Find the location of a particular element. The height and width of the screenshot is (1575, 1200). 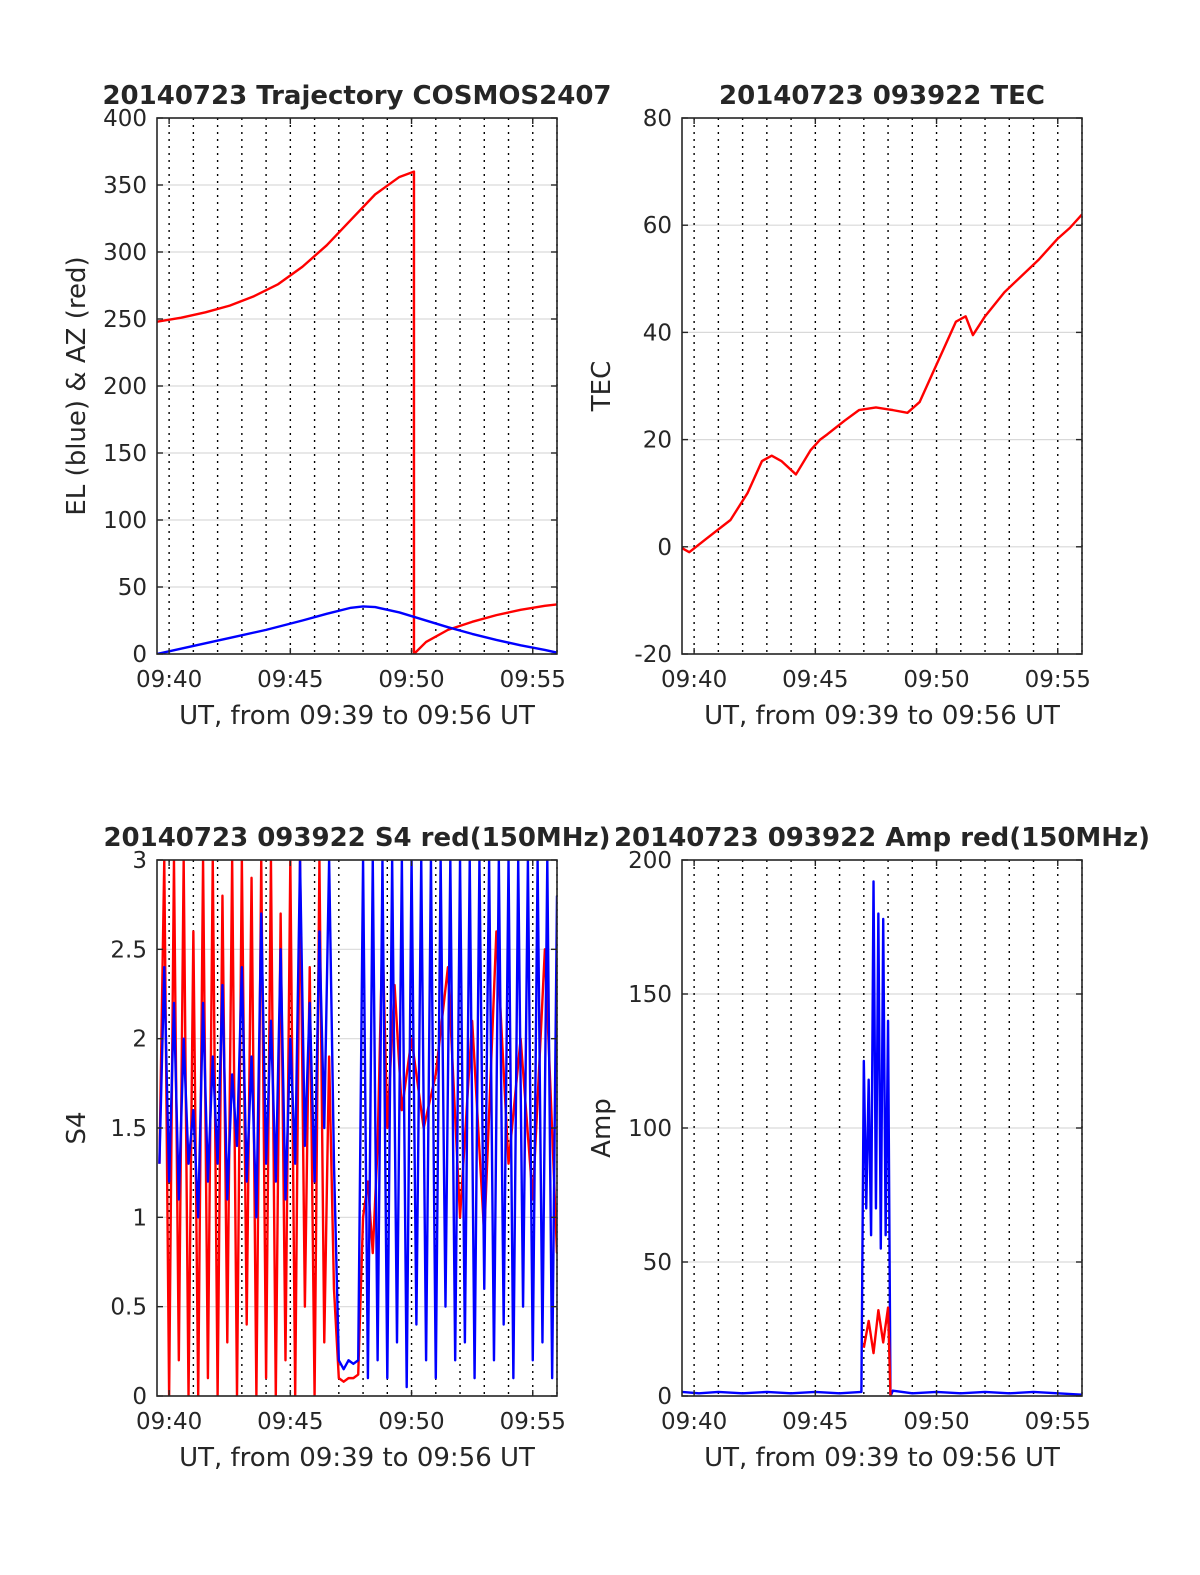

y-tick-label: 0.5 is located at coordinates (128, 1308).